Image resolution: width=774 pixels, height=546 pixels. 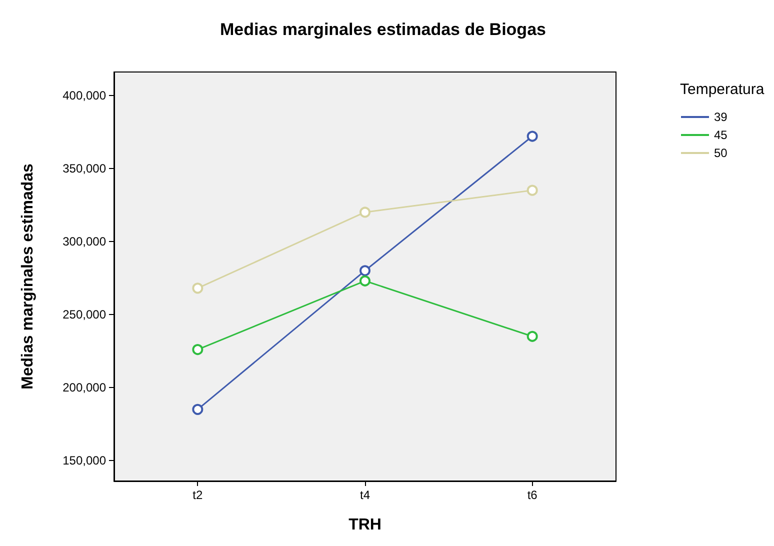 What do you see at coordinates (84, 95) in the screenshot?
I see `y-tick-label: 400,000` at bounding box center [84, 95].